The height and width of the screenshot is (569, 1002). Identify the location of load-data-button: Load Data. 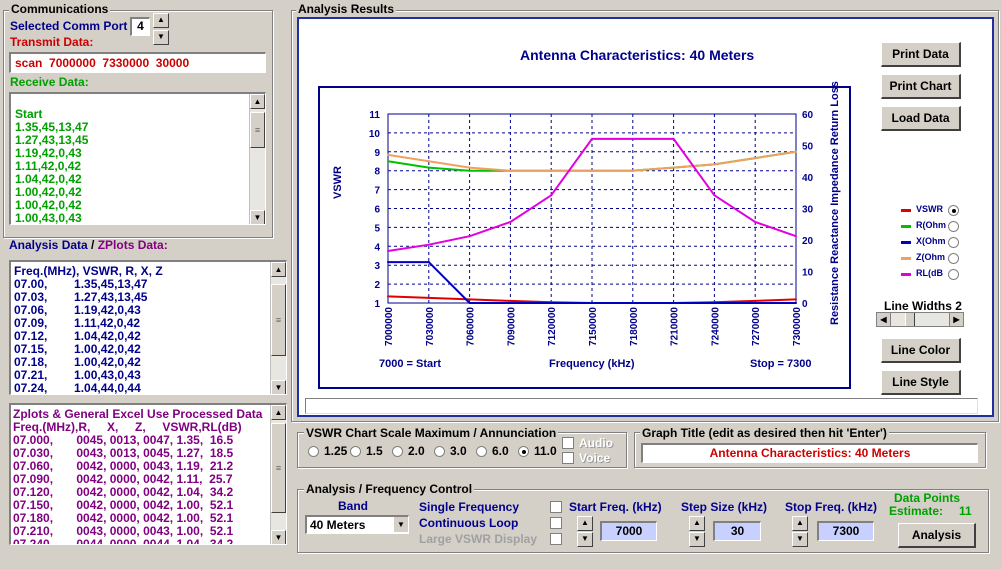
(921, 118).